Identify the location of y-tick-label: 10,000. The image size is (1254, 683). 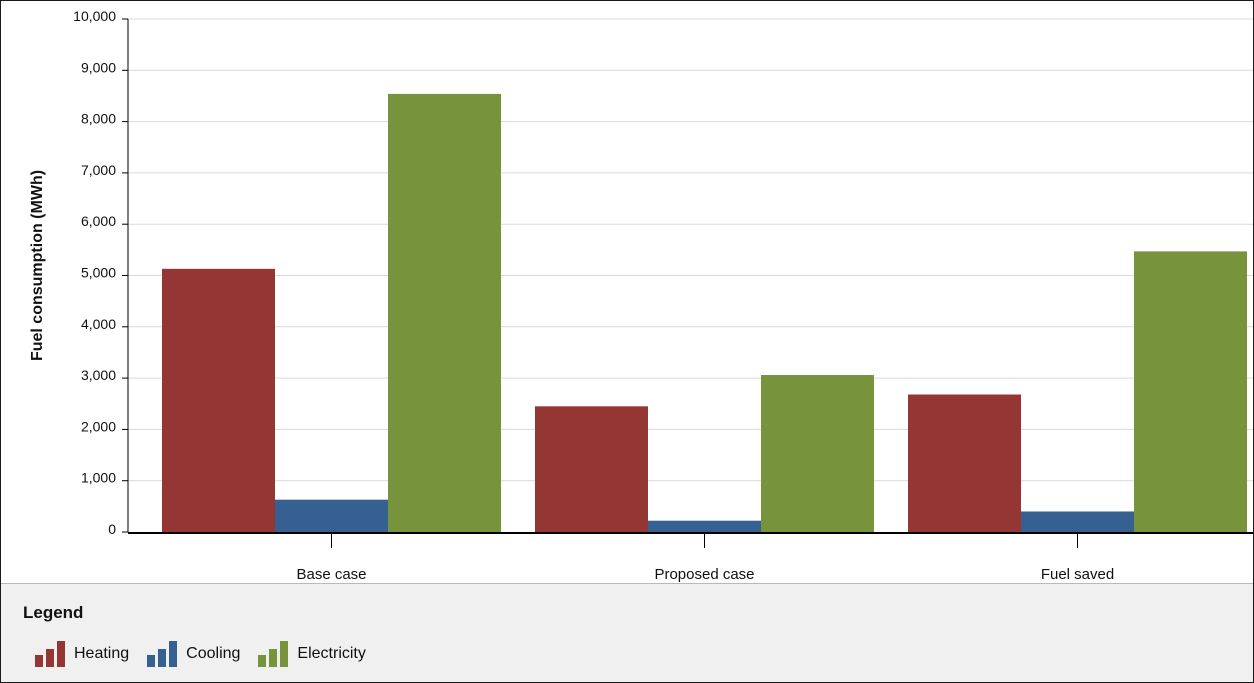
(94, 16).